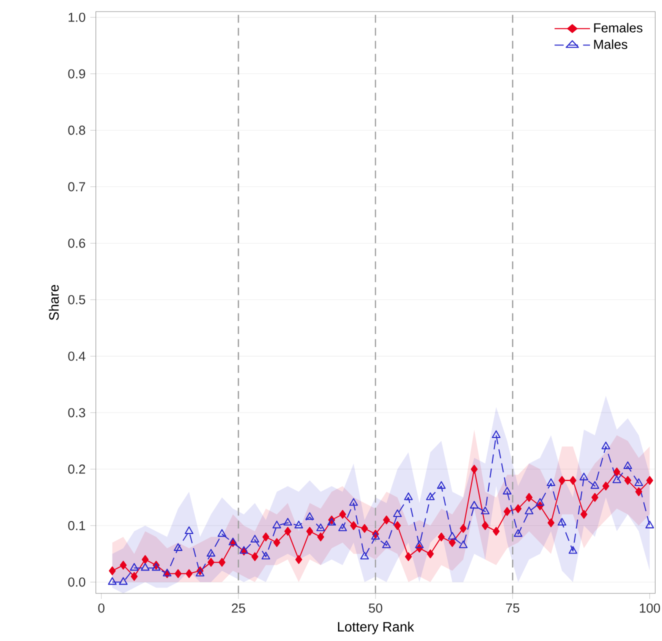 This screenshot has width=662, height=641. Describe the element at coordinates (53, 302) in the screenshot. I see `y-axis-title: Share` at that location.